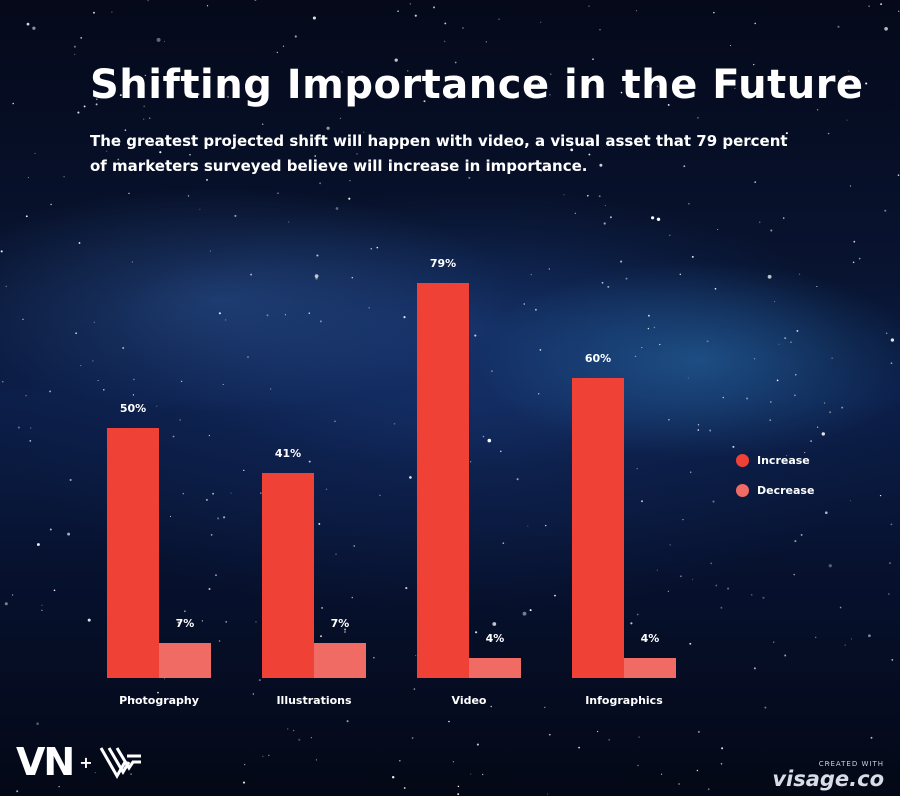 The height and width of the screenshot is (796, 900). What do you see at coordinates (340, 623) in the screenshot?
I see `data-label-decrease-illustrations: 7%` at bounding box center [340, 623].